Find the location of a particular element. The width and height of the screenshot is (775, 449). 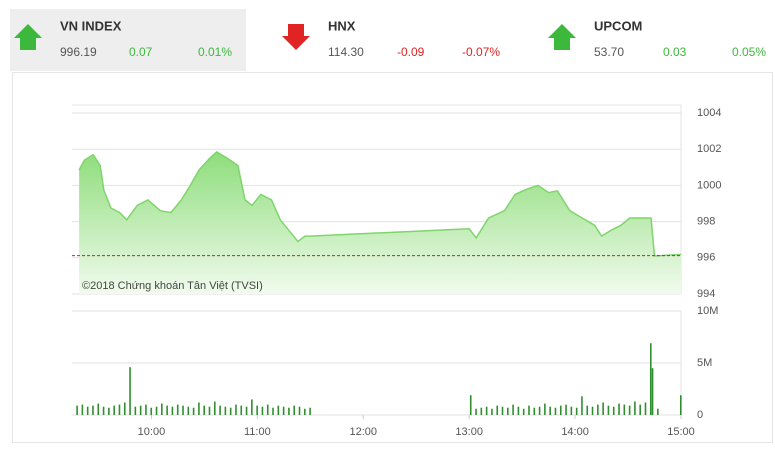

x-tick-label: 14:00 is located at coordinates (575, 432).